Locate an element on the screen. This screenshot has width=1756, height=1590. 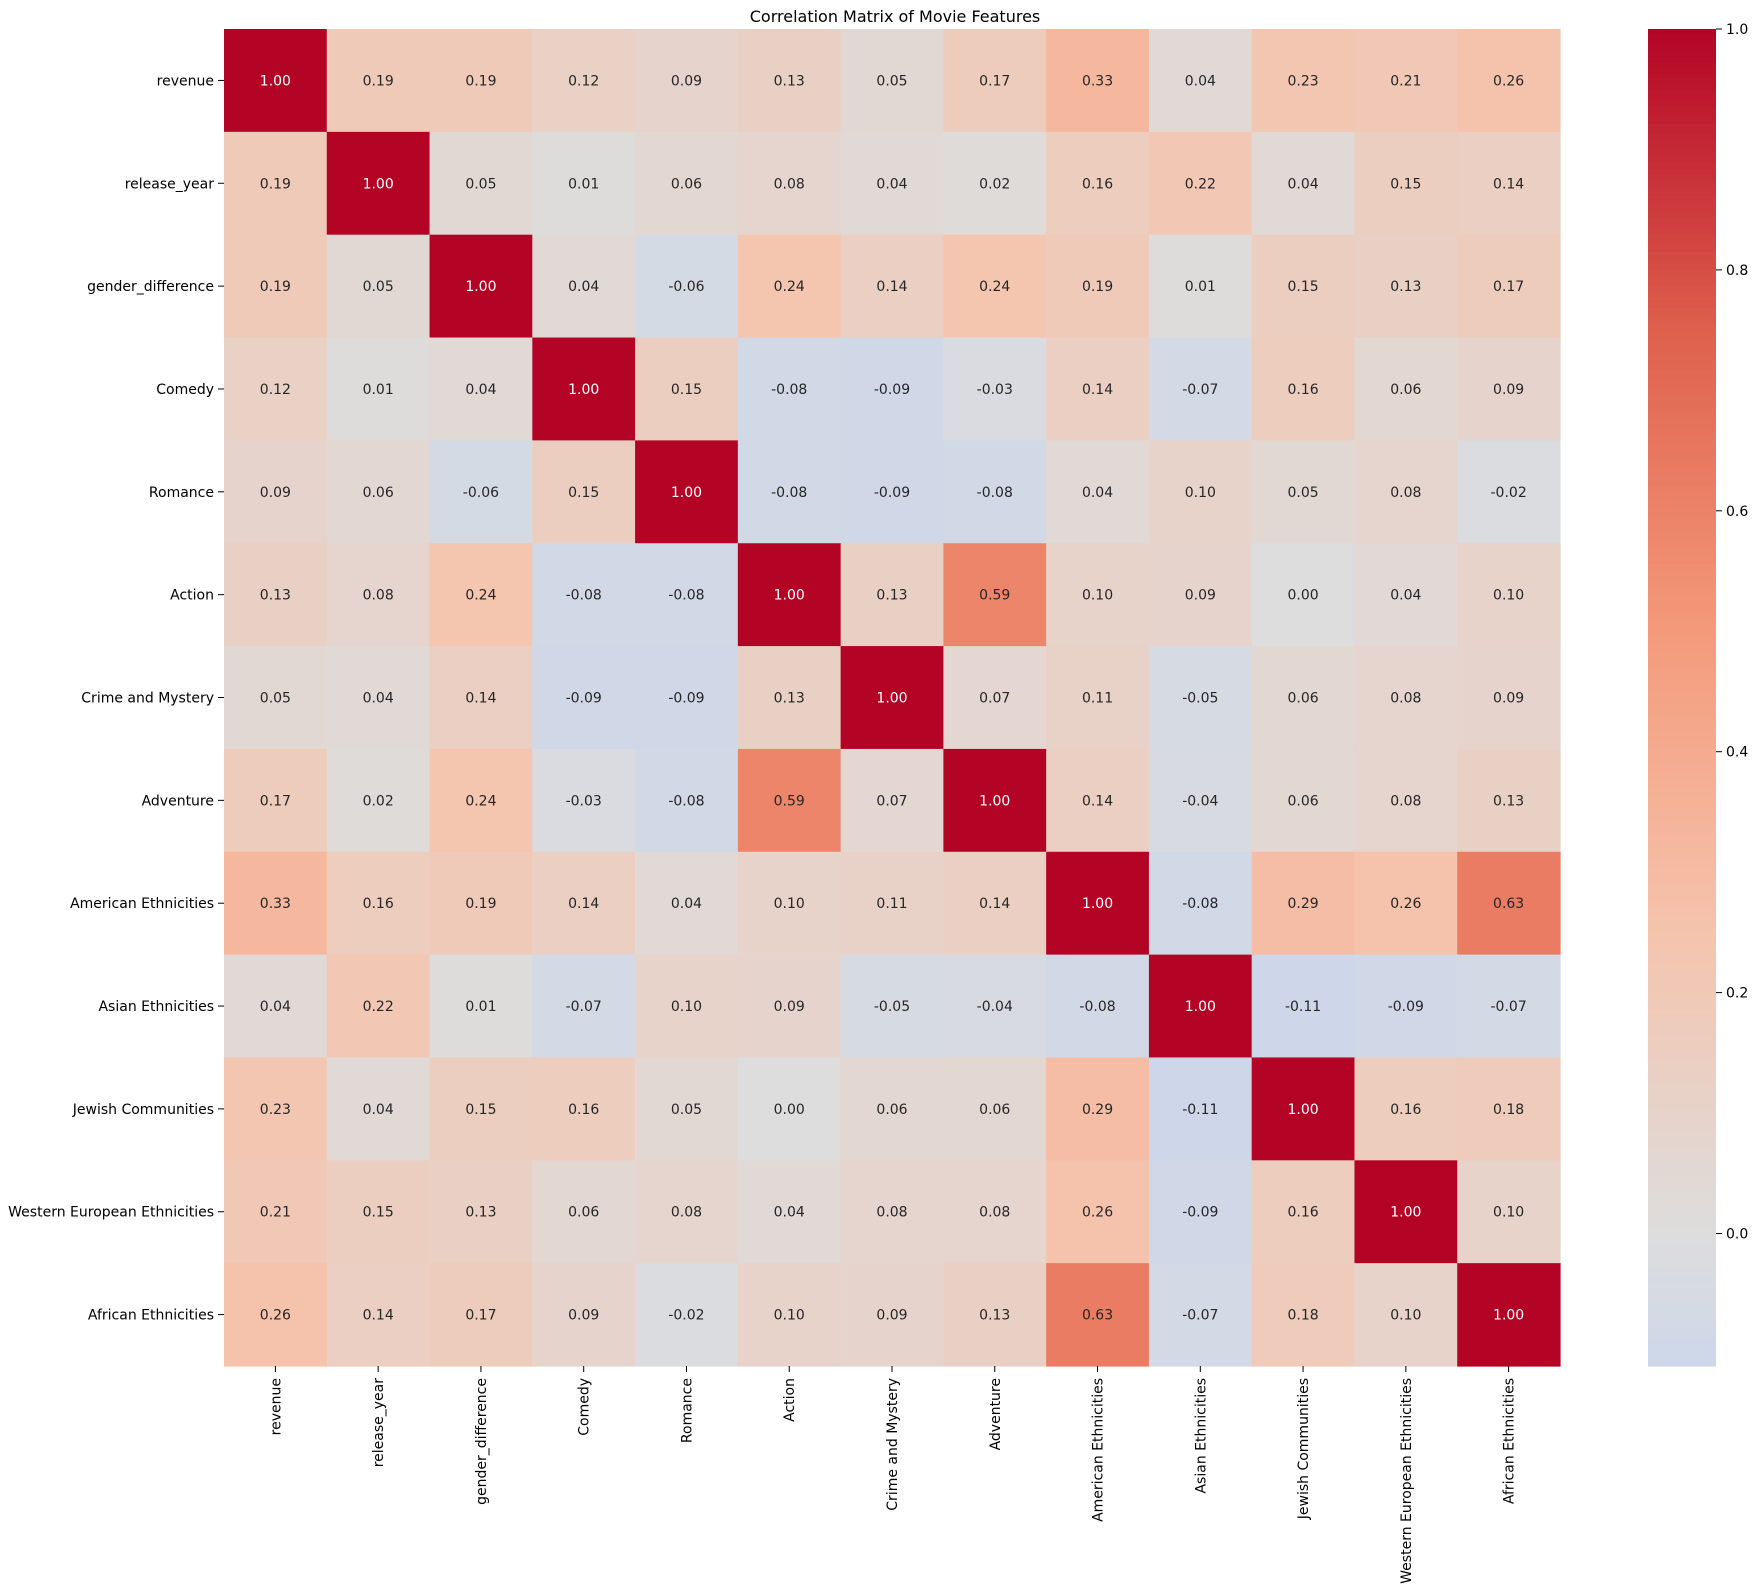
heatmap-cell-western-european-ethnicities-adventure is located at coordinates (995, 1212).